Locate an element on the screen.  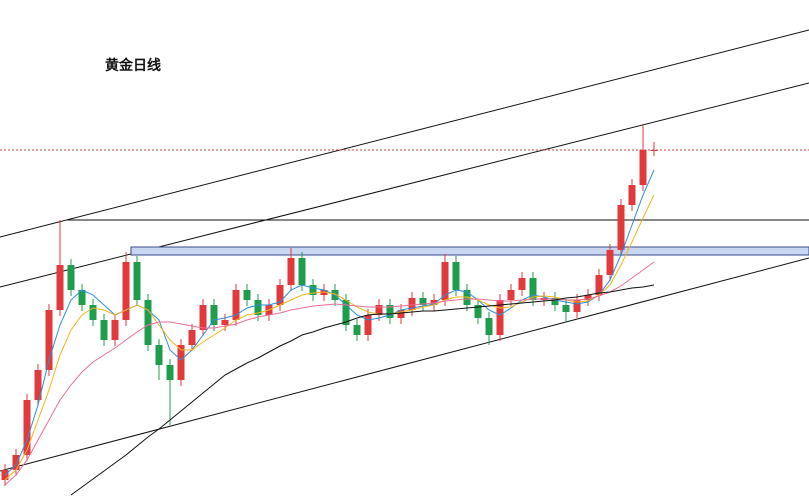
chart-title: 黄金日线 is located at coordinates (133, 65).